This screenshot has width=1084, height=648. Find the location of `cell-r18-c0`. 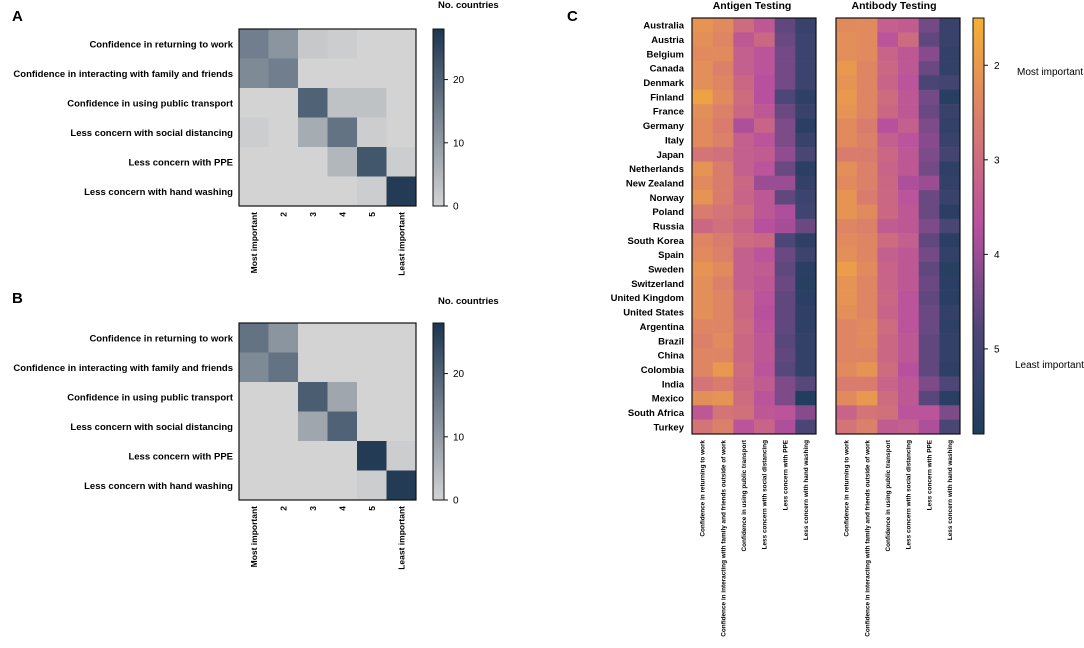

cell-r18-c0 is located at coordinates (846, 283).